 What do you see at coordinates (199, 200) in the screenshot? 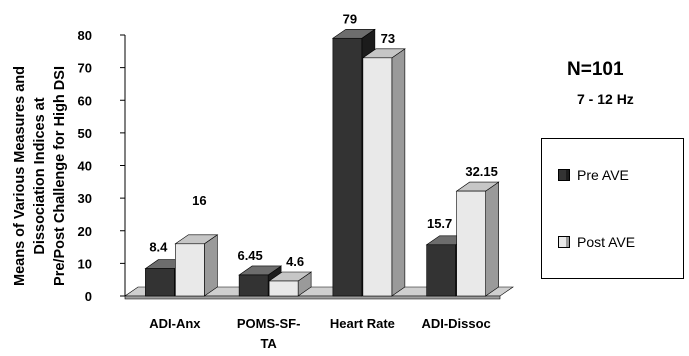
I see `post-data-label: 16` at bounding box center [199, 200].